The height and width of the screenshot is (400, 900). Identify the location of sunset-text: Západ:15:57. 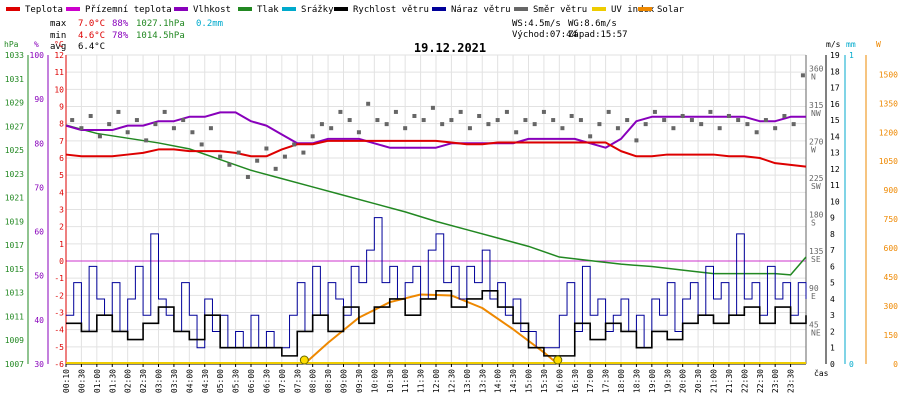
(598, 35).